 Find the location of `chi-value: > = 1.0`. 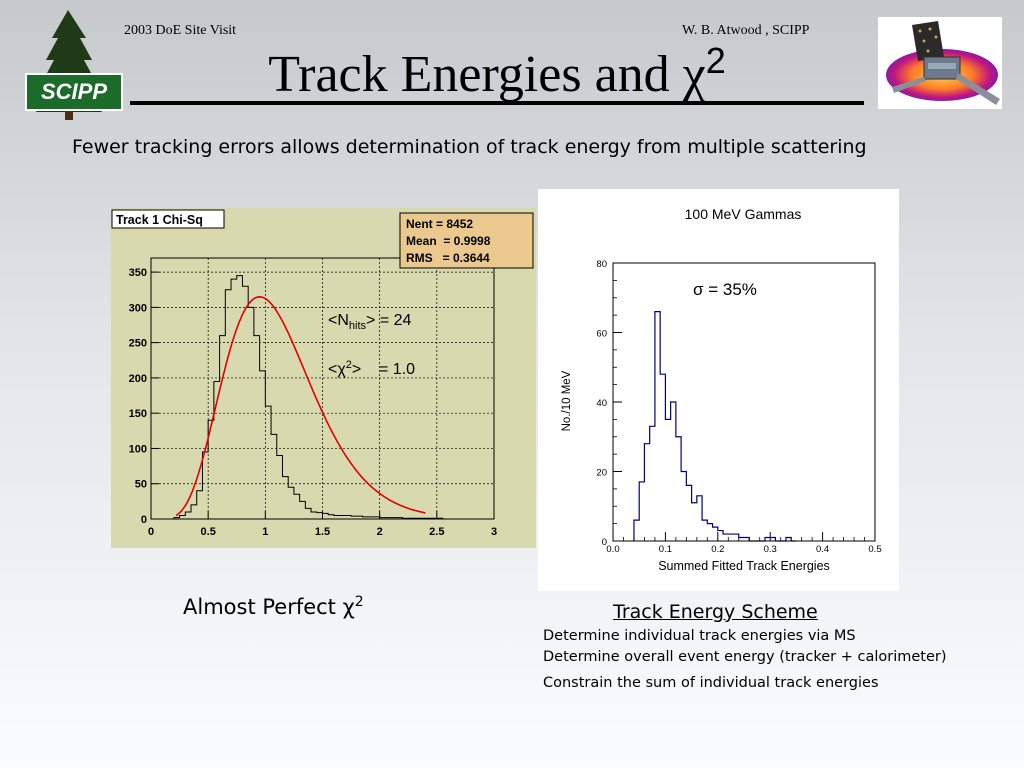

chi-value: > = 1.0 is located at coordinates (383, 369).